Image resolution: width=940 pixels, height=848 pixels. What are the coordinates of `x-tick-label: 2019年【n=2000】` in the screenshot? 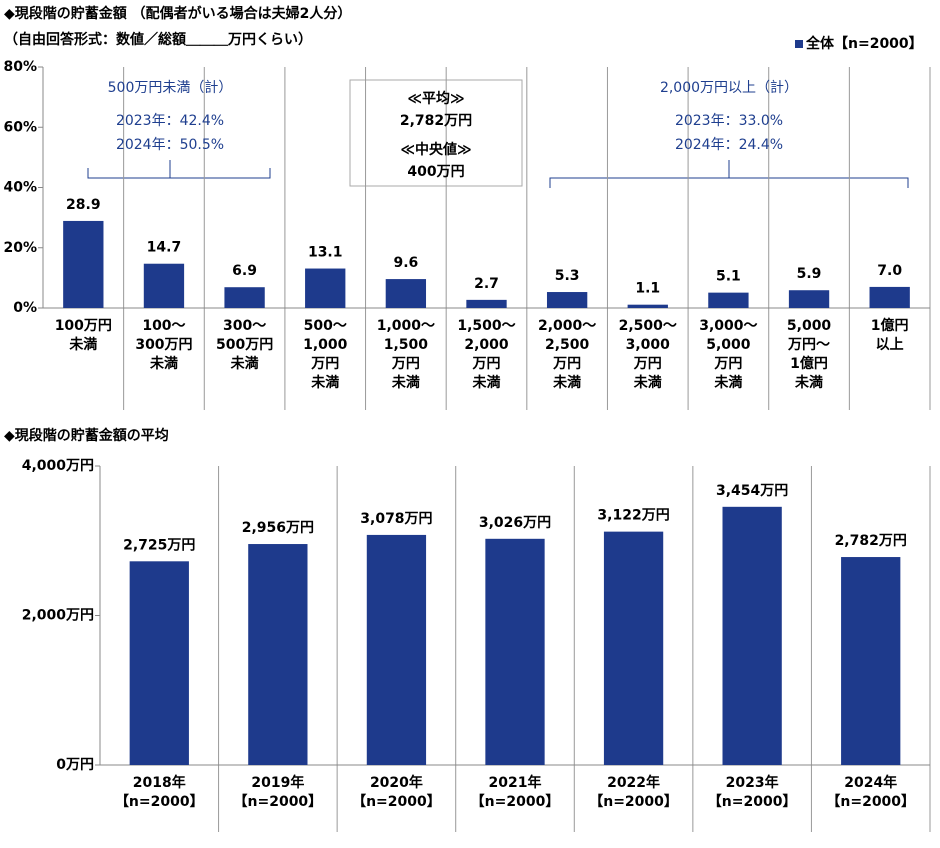 It's located at (278, 792).